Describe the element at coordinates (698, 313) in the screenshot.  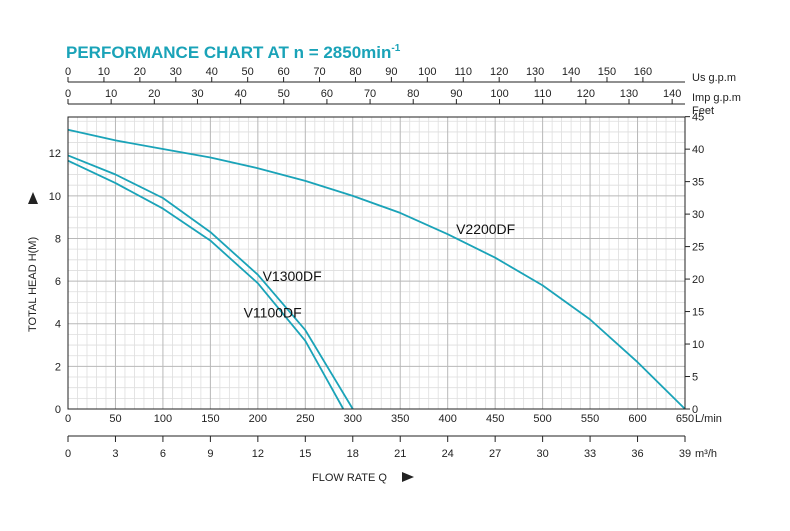
I see `feet-tick-label: 15` at that location.